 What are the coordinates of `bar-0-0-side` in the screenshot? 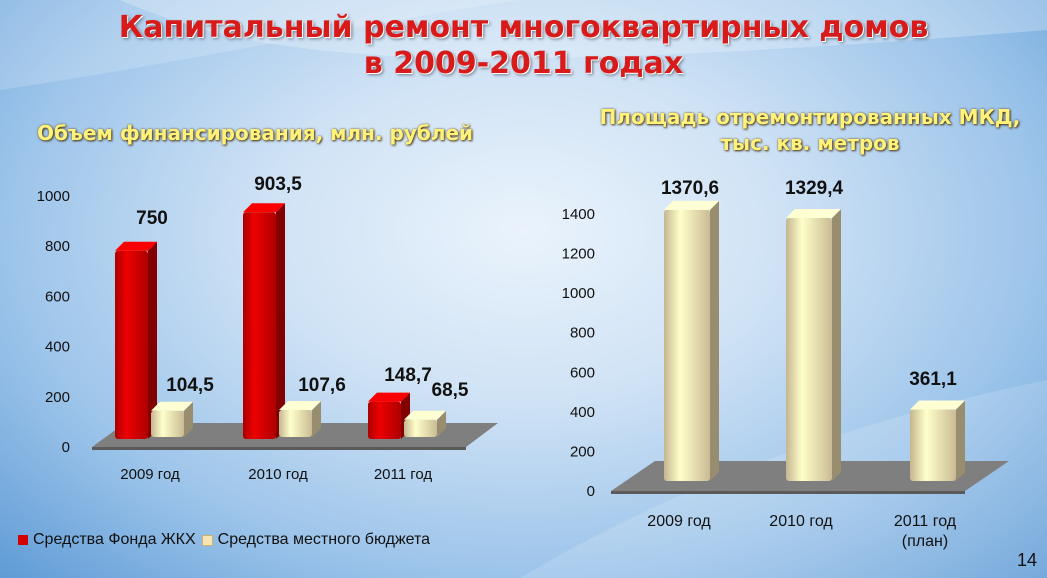 It's located at (152, 340).